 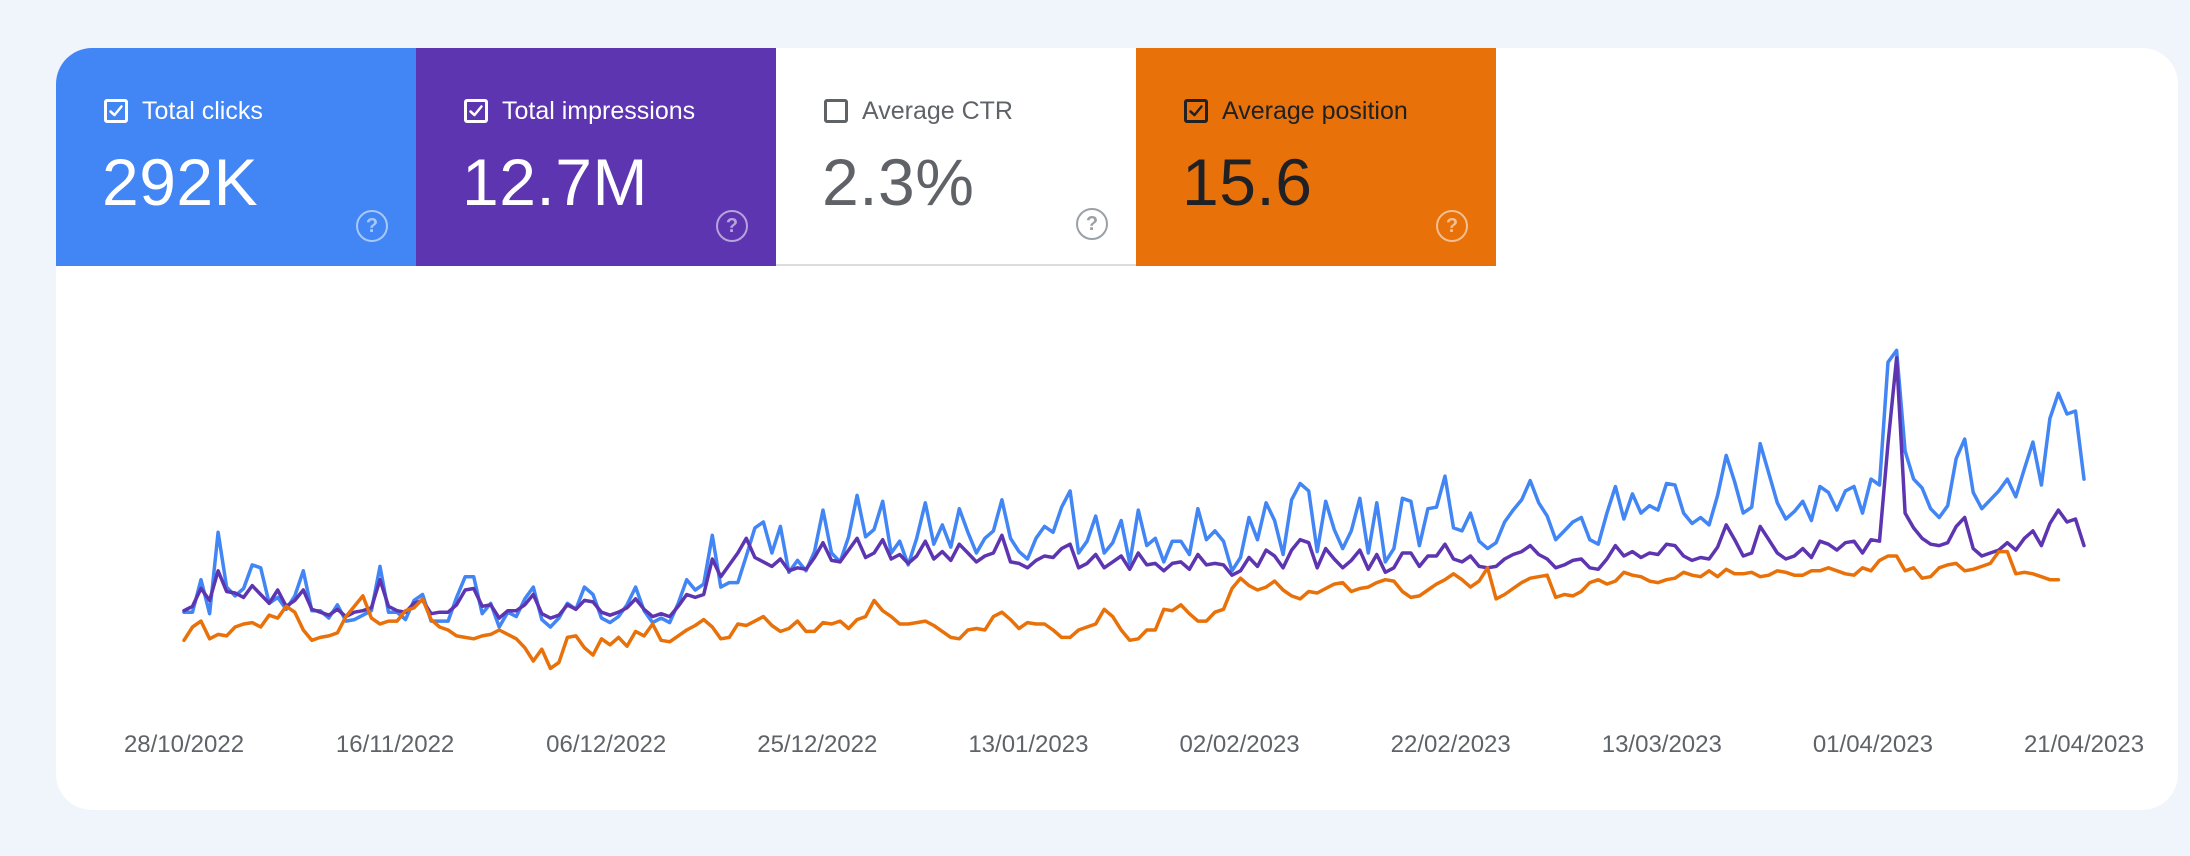 I want to click on x-tick-label: 13/03/2023, so click(x=1662, y=744).